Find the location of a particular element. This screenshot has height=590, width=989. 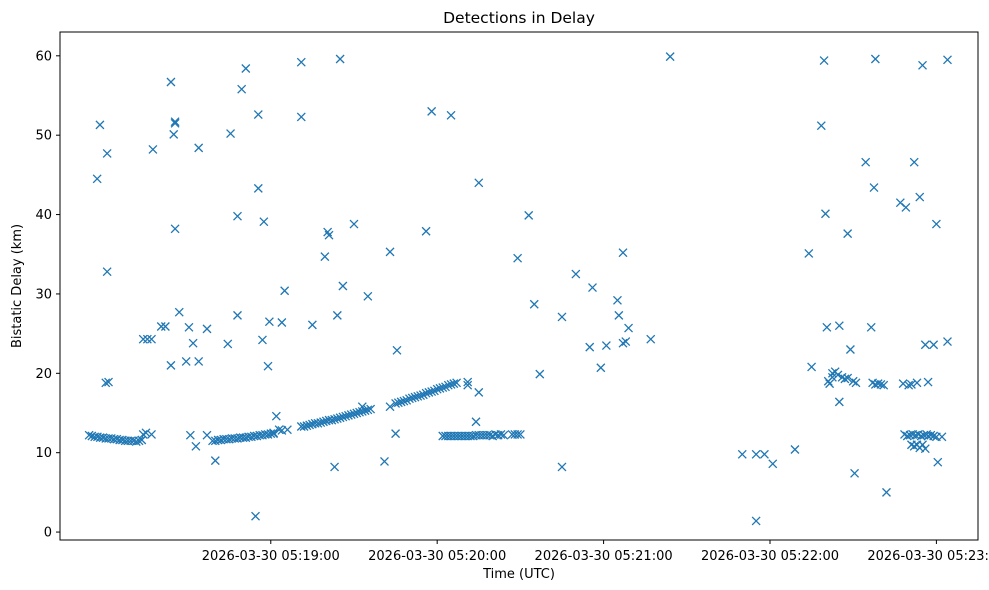

y-axis-ticks: 0 10 20 30 40 50 60 is located at coordinates (47, 295).